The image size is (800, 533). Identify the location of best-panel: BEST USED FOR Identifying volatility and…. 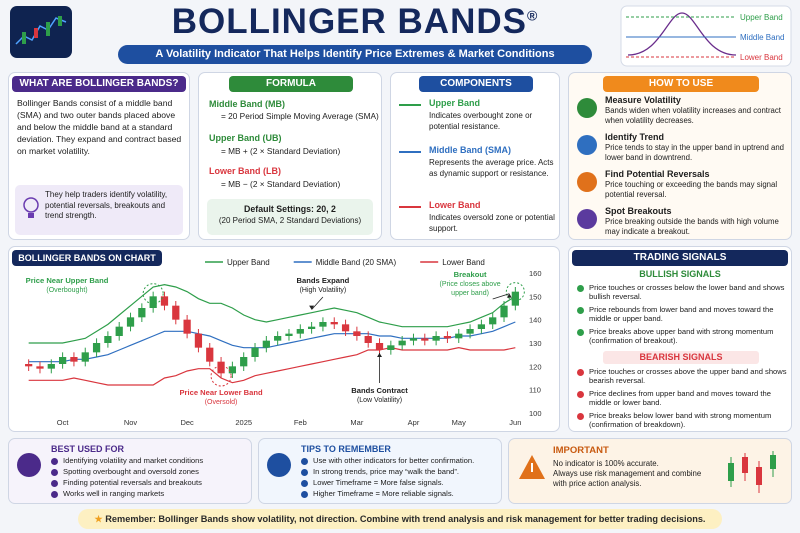
(130, 471).